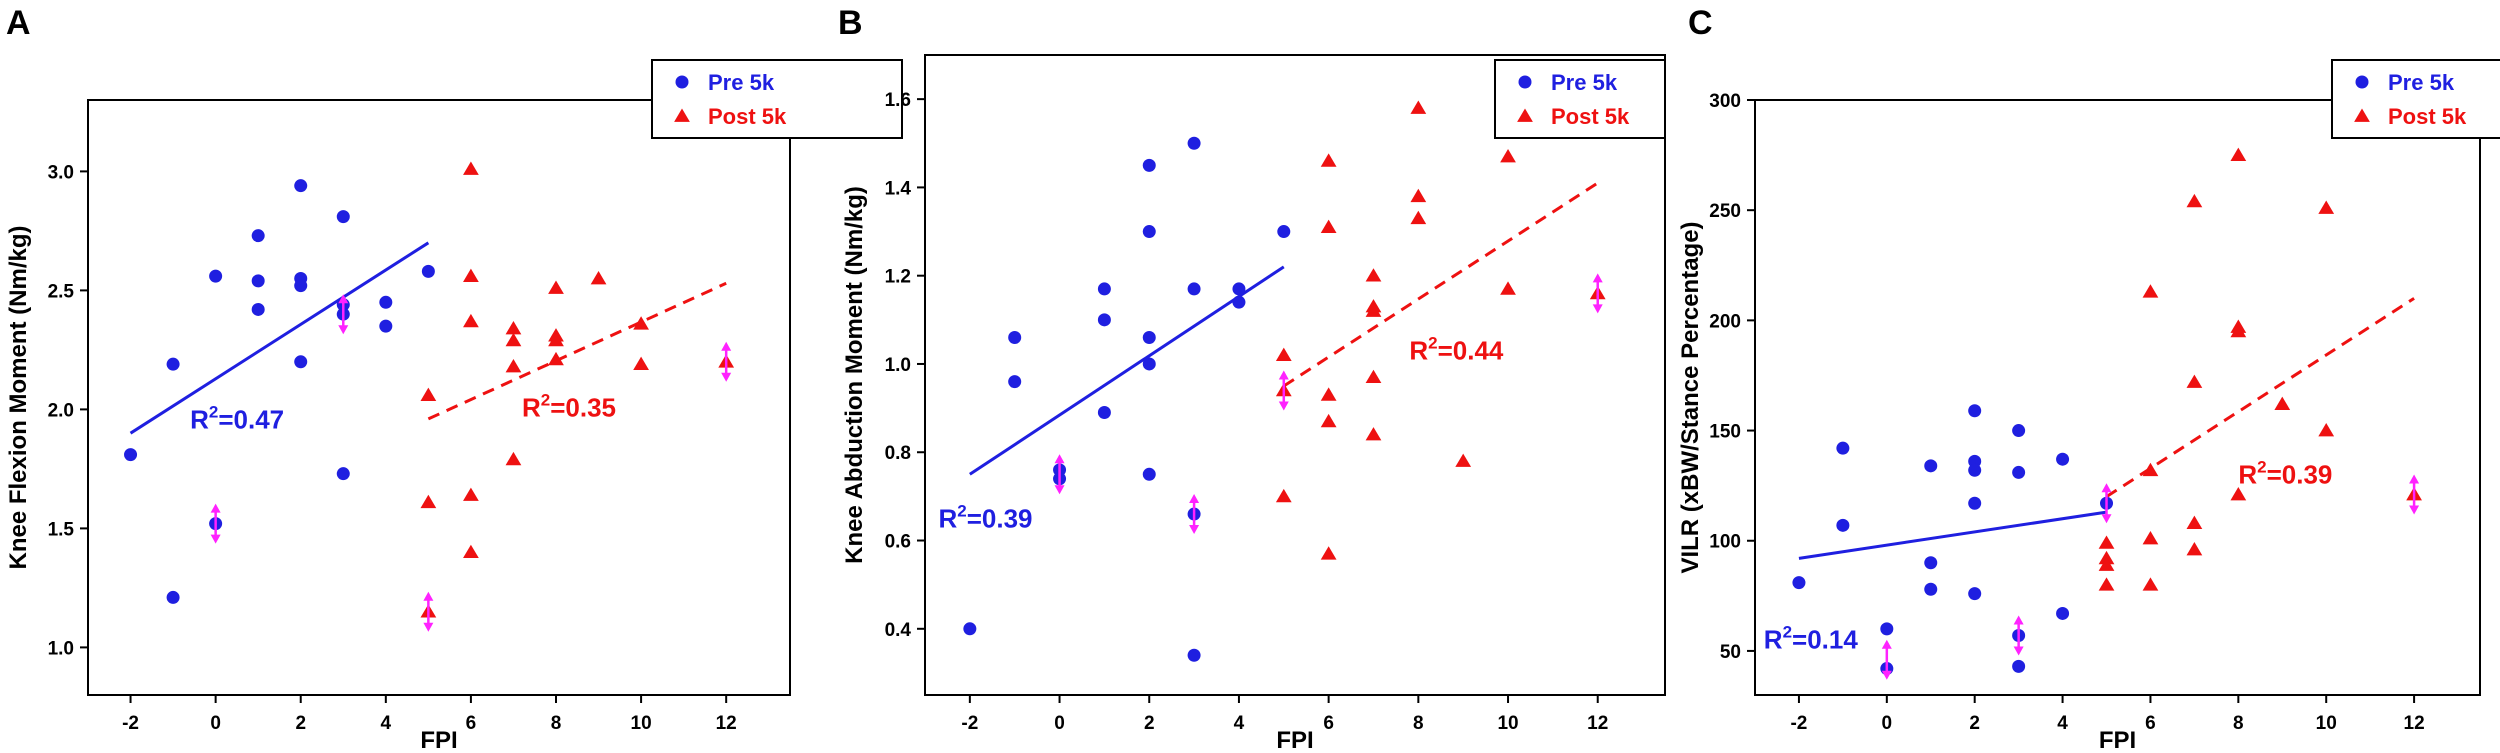 The width and height of the screenshot is (2500, 753). What do you see at coordinates (1700, 23) in the screenshot?
I see `panel-letter: C` at bounding box center [1700, 23].